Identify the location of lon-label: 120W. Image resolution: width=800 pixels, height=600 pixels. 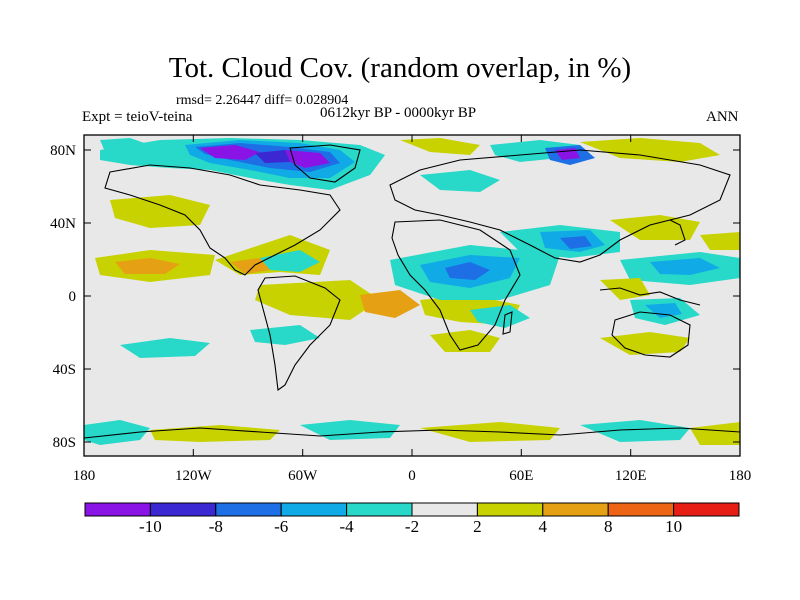
(194, 476).